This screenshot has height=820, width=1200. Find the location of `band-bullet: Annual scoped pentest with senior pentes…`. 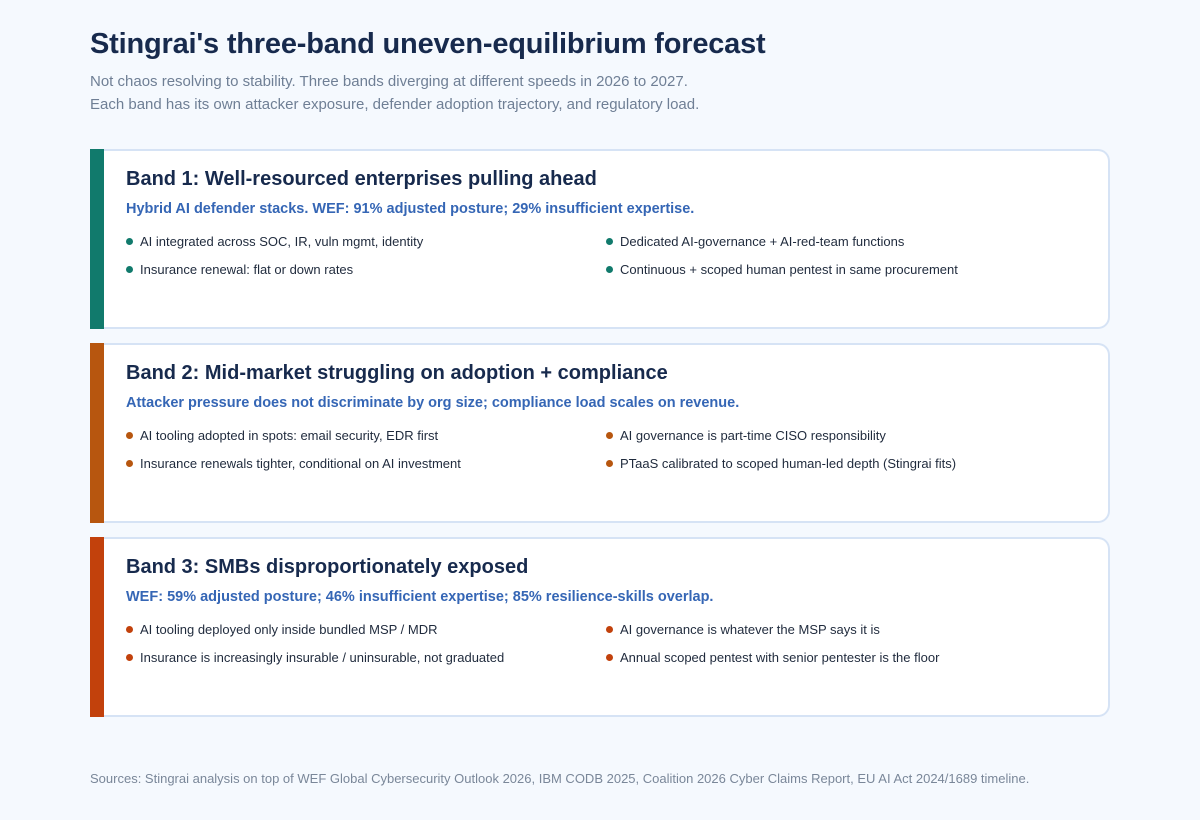

band-bullet: Annual scoped pentest with senior pentes… is located at coordinates (772, 657).